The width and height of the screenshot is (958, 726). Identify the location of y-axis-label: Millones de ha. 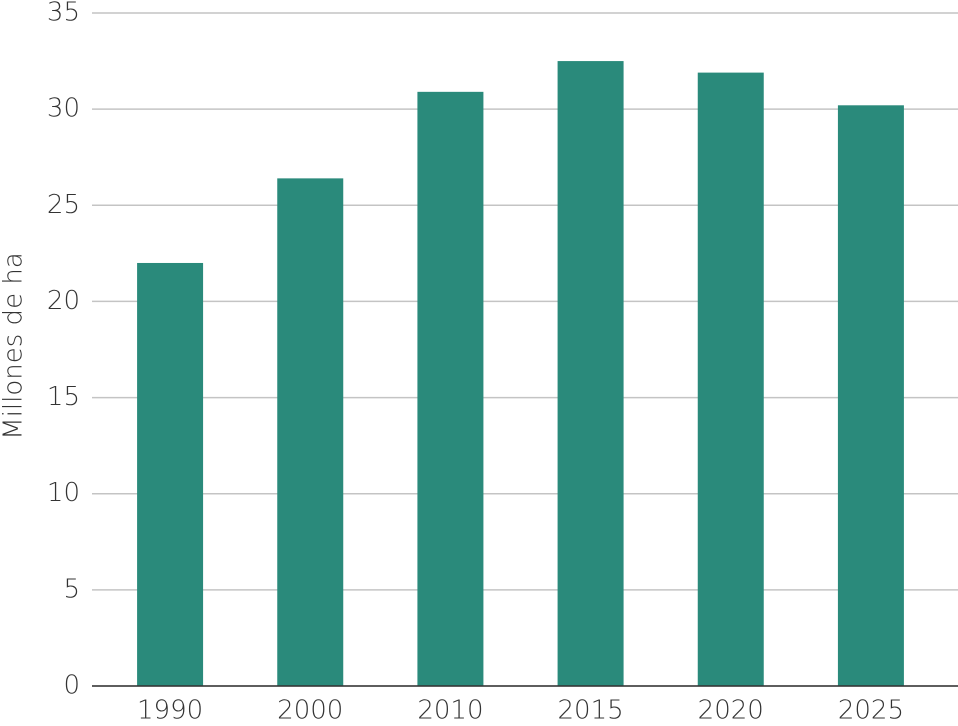
(14, 345).